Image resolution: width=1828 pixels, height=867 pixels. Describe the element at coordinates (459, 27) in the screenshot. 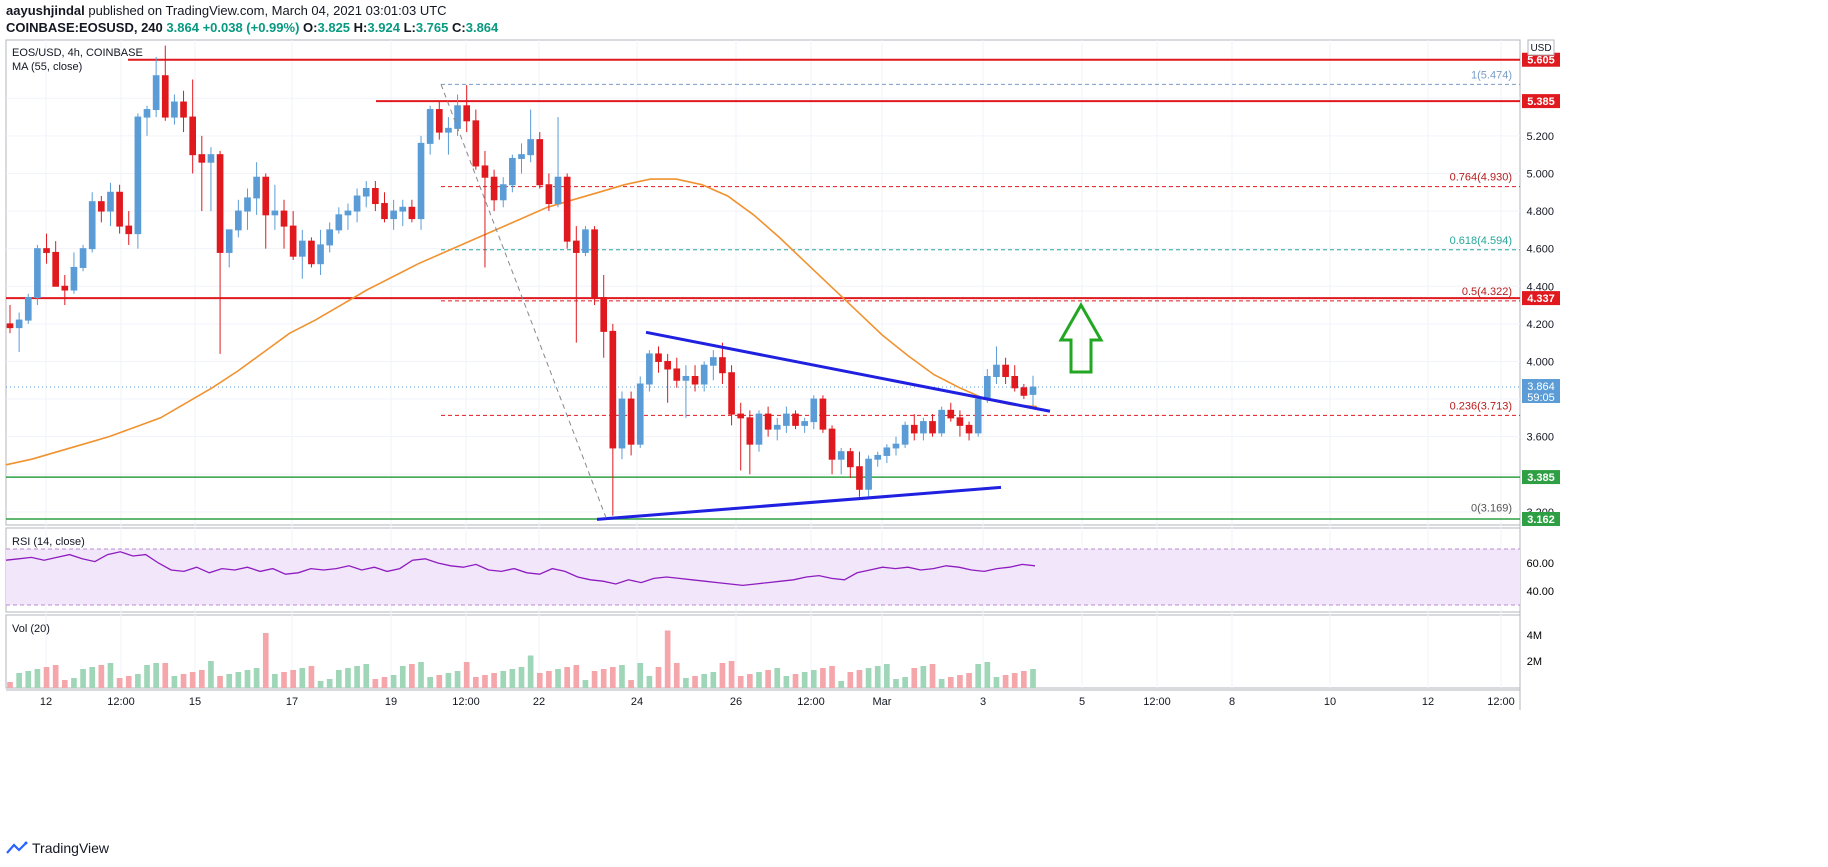

I see `close-label: C:` at that location.